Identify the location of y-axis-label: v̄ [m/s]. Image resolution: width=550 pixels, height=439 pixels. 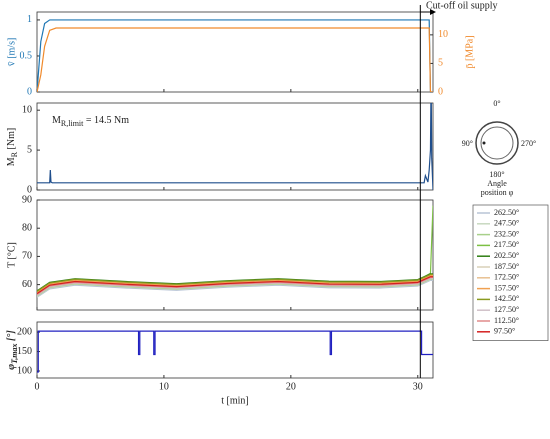
(11, 52).